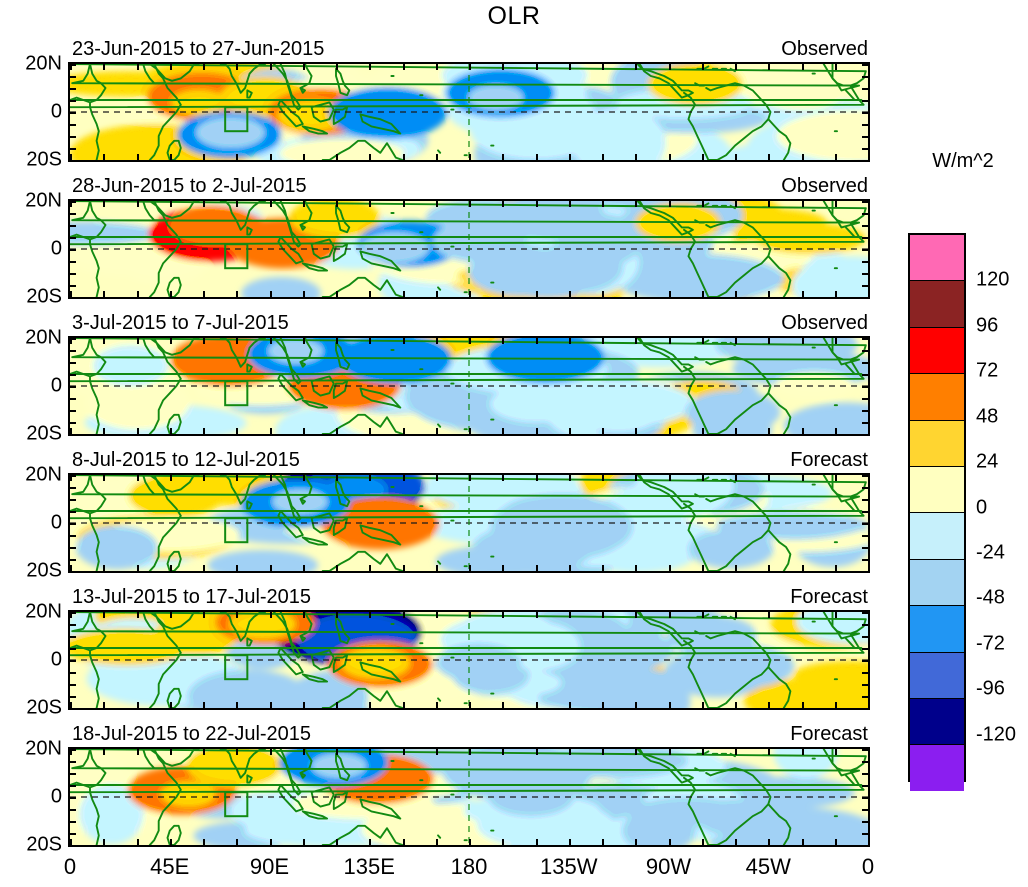 This screenshot has height=887, width=1028. I want to click on olr-map, so click(469, 797).